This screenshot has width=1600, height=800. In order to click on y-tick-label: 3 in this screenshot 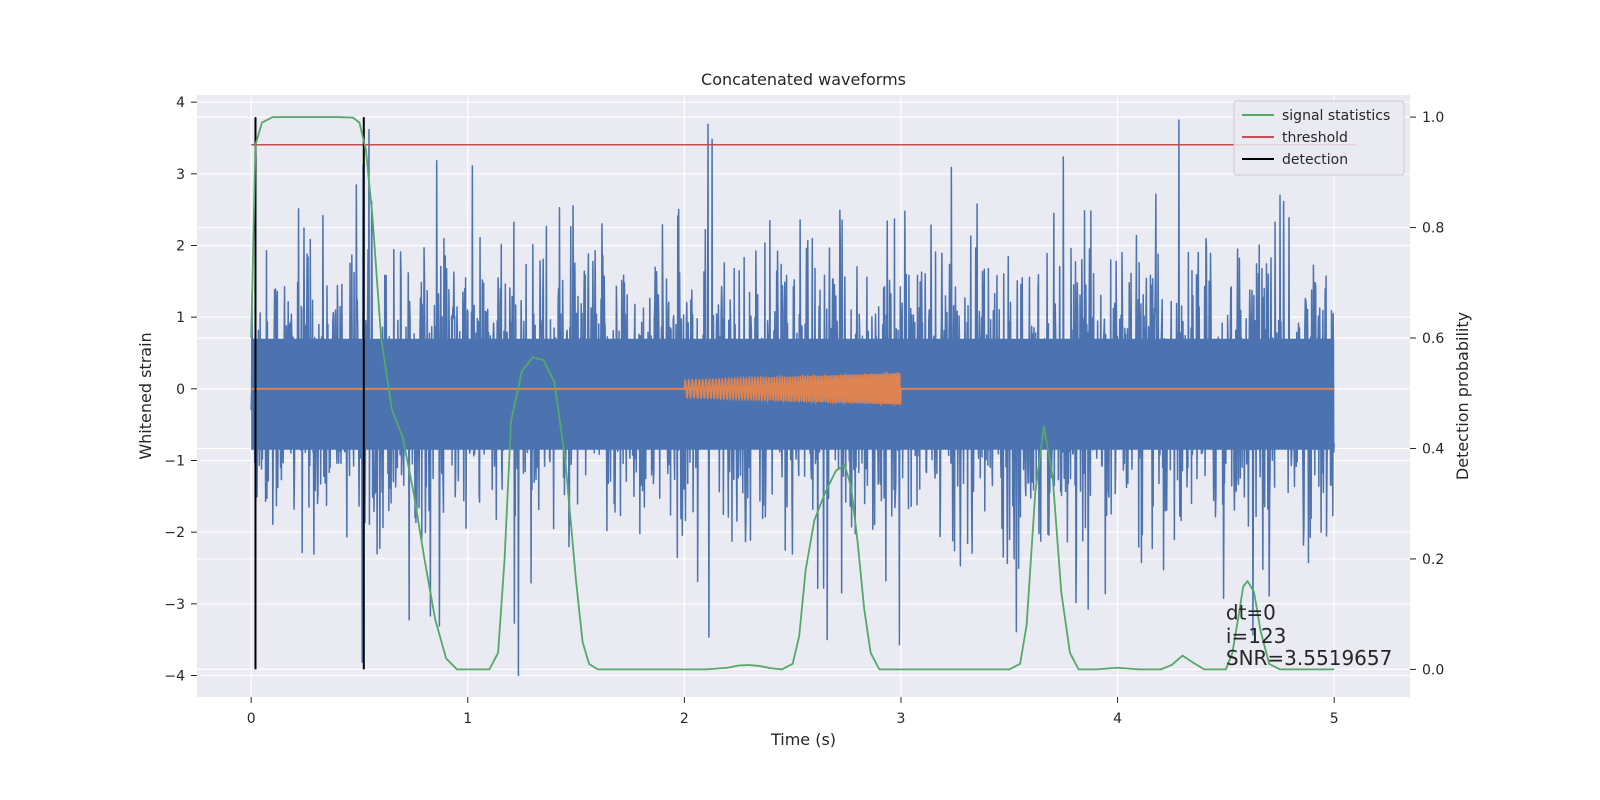, I will do `click(180, 175)`.